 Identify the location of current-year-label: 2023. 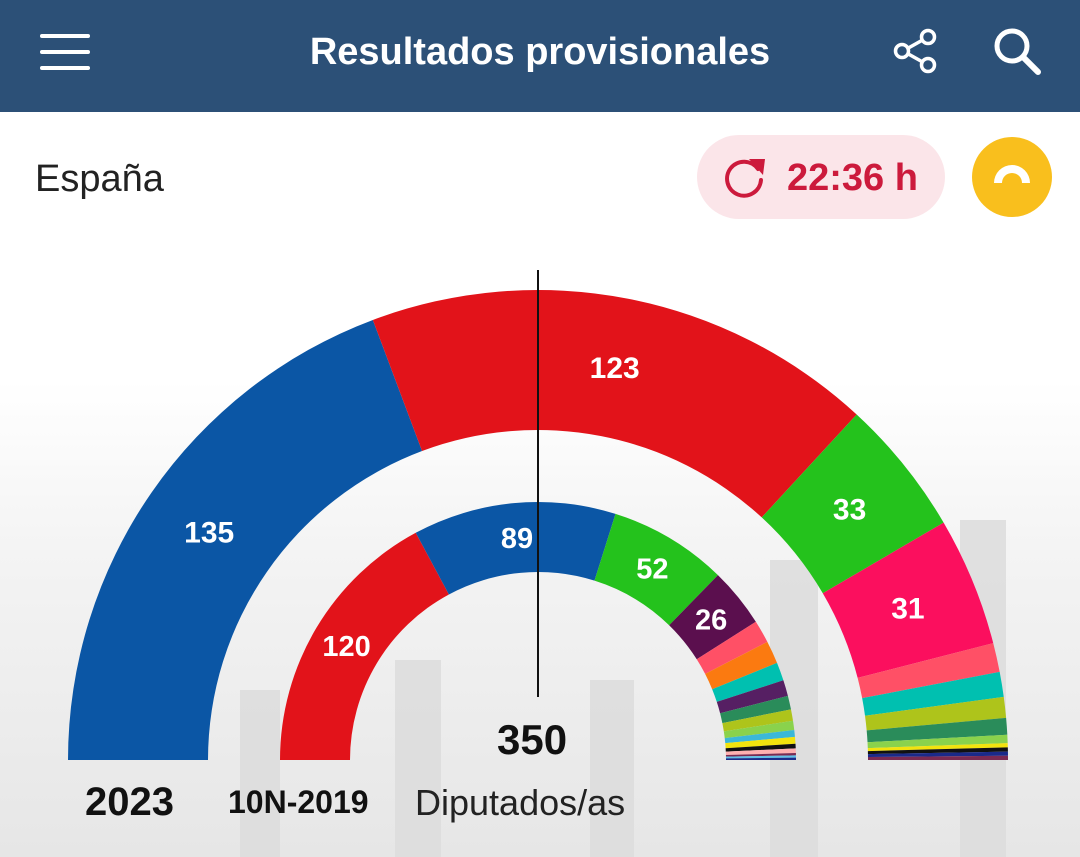
(129, 802).